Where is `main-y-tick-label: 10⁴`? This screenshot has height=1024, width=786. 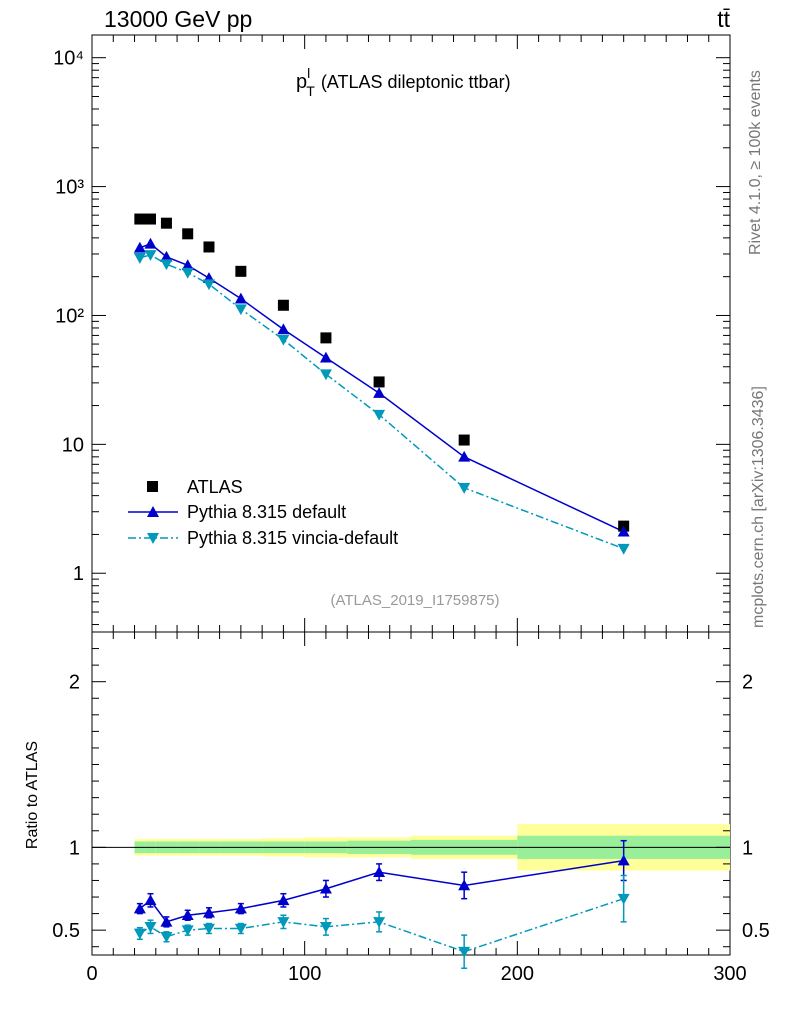
main-y-tick-label: 10⁴ is located at coordinates (68, 59).